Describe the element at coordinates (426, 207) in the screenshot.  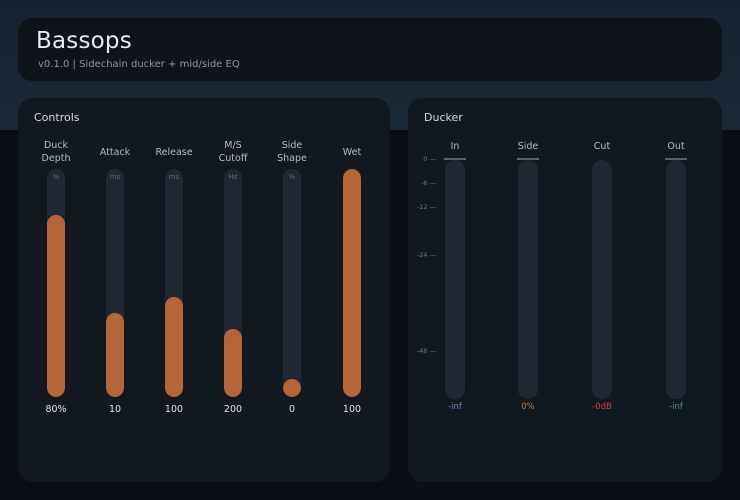
I see `db-scale-tick: -12 —` at that location.